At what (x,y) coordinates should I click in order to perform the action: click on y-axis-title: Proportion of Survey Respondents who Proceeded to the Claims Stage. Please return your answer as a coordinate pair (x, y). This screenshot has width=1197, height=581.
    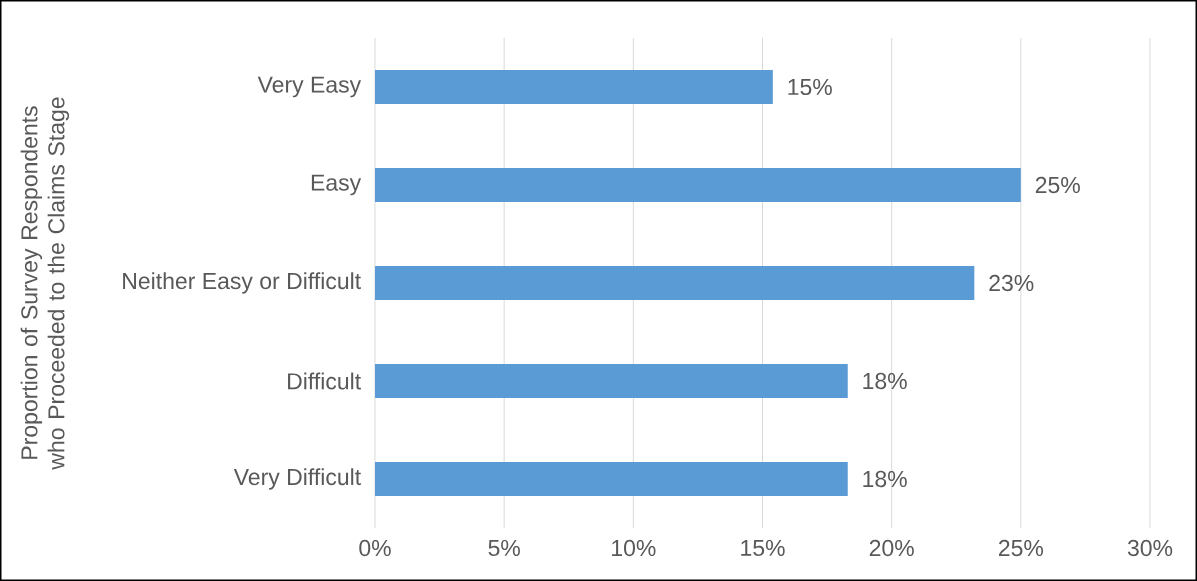
    Looking at the image, I should click on (45, 283).